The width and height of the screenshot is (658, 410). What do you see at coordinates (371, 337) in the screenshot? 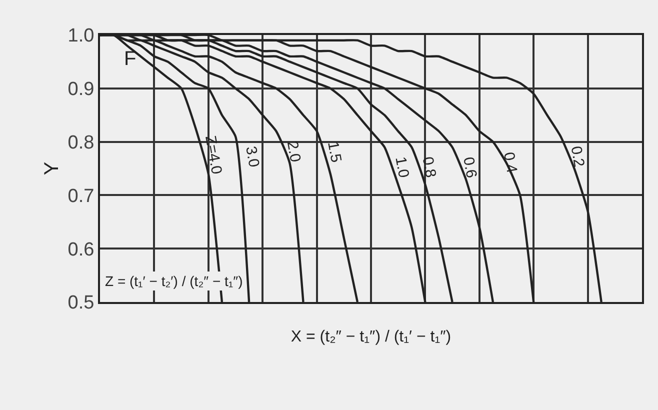
I see `x-axis-title: X = (t₂″ − t₁″) / (t₁′ − t₁″)` at bounding box center [371, 337].